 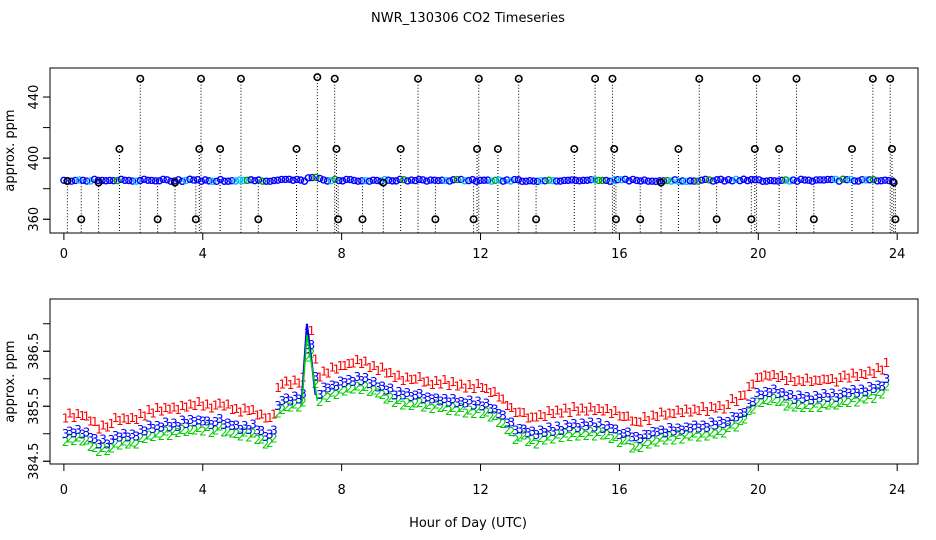 What do you see at coordinates (309, 370) in the screenshot?
I see `spike-line` at bounding box center [309, 370].